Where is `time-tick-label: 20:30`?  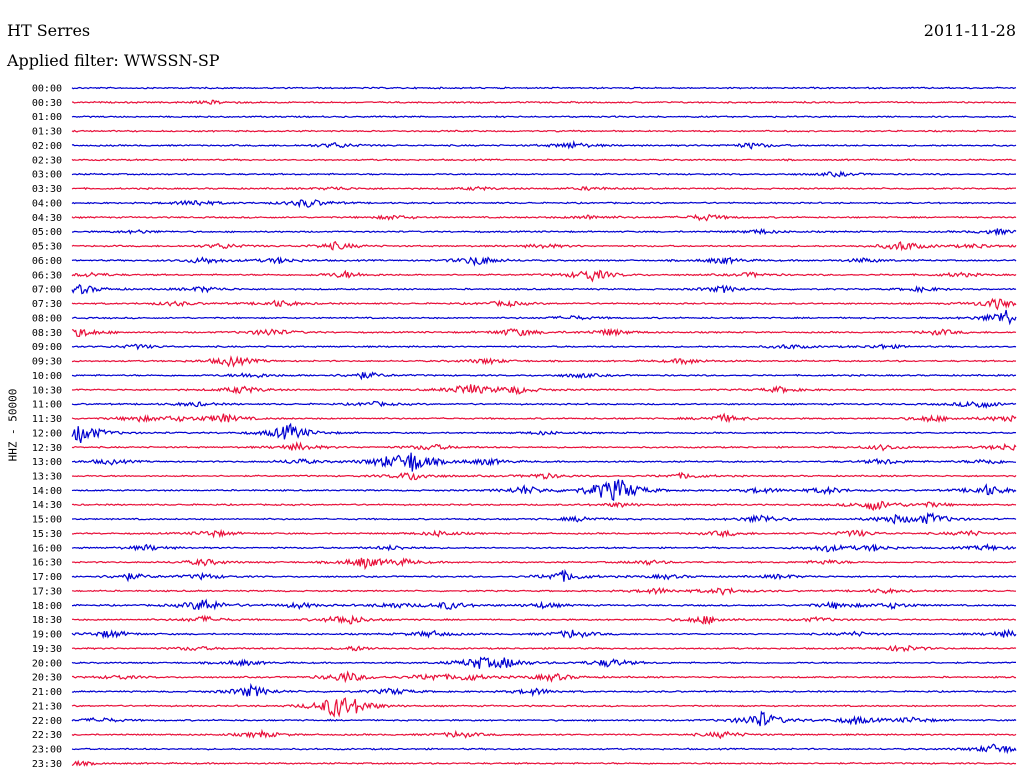
time-tick-label: 20:30 is located at coordinates (47, 678).